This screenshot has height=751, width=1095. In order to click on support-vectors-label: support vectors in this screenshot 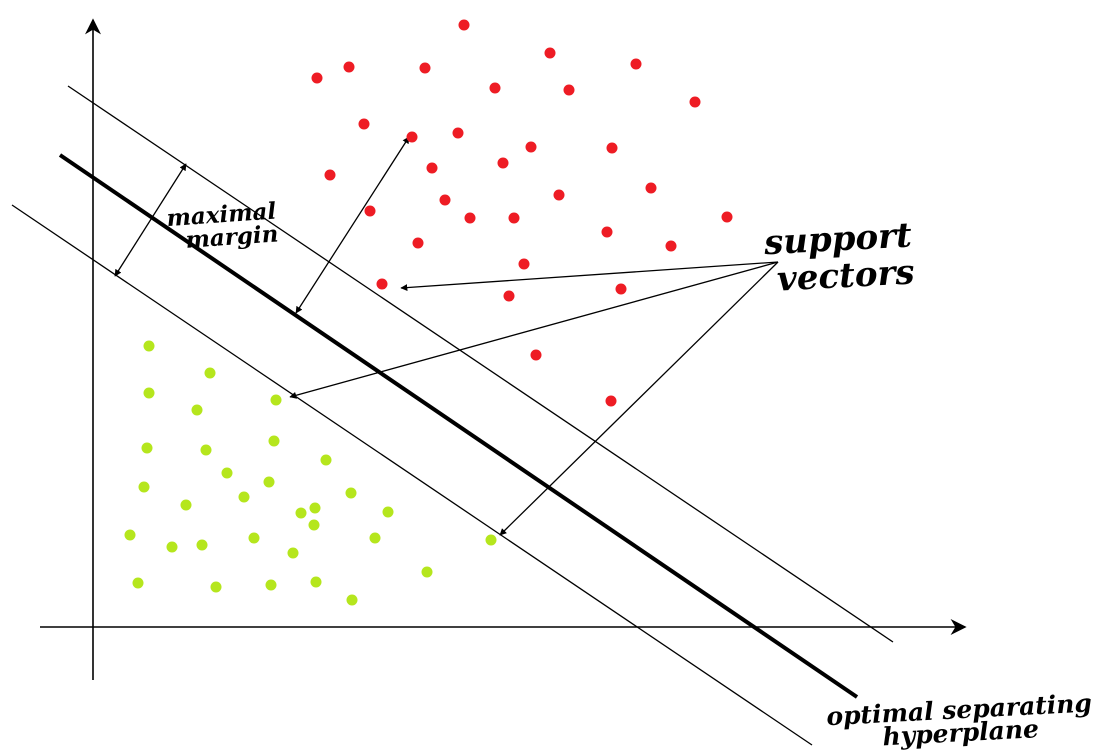, I will do `click(844, 257)`.